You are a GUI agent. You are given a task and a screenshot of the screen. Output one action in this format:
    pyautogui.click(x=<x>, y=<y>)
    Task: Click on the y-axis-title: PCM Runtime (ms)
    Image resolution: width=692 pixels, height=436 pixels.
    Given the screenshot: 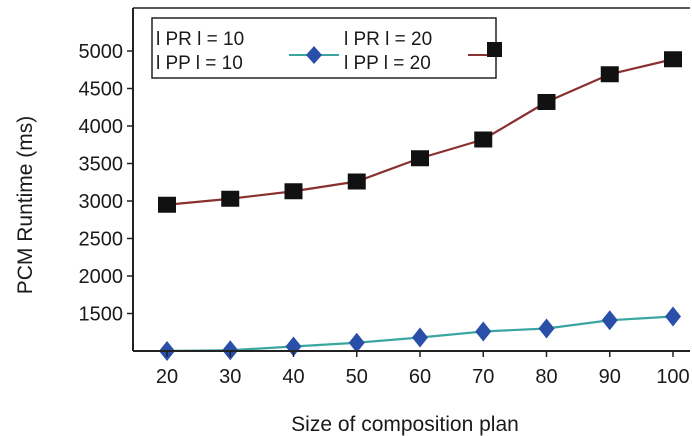 What is the action you would take?
    pyautogui.click(x=25, y=205)
    